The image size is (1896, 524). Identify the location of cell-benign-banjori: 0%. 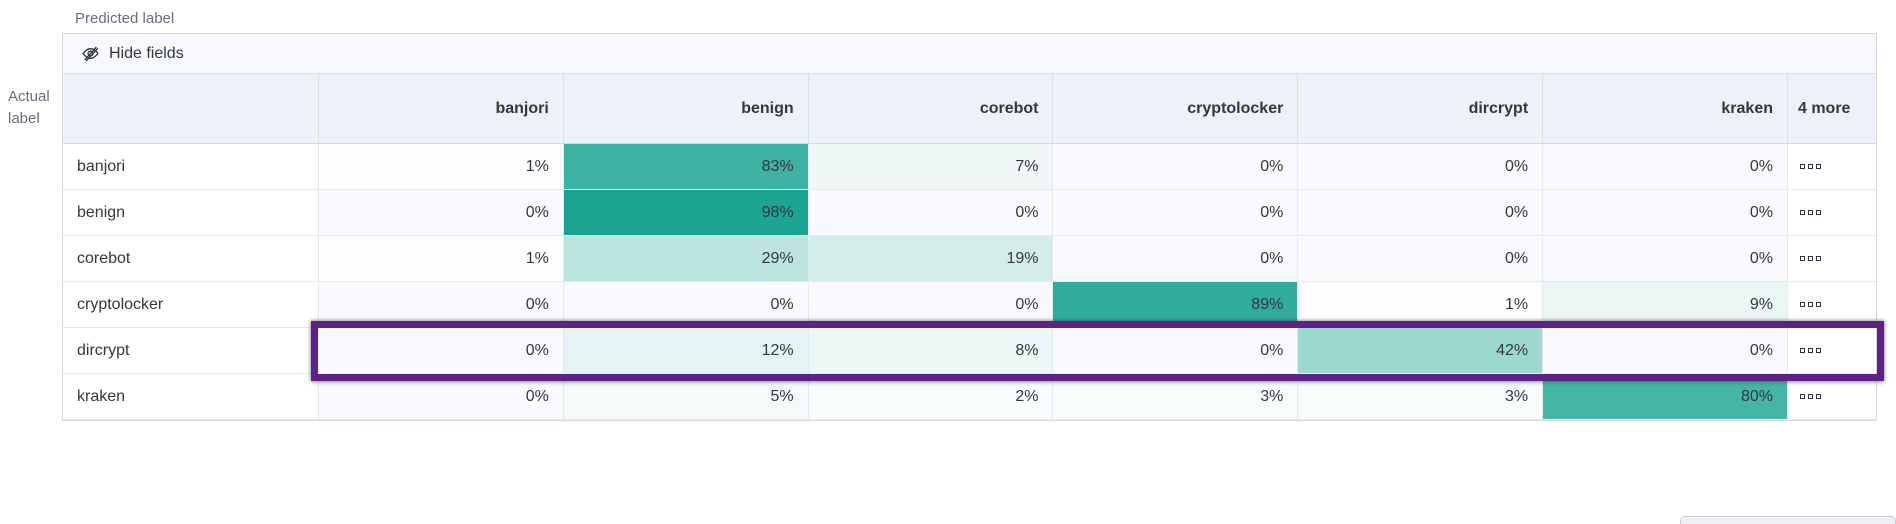
(441, 213).